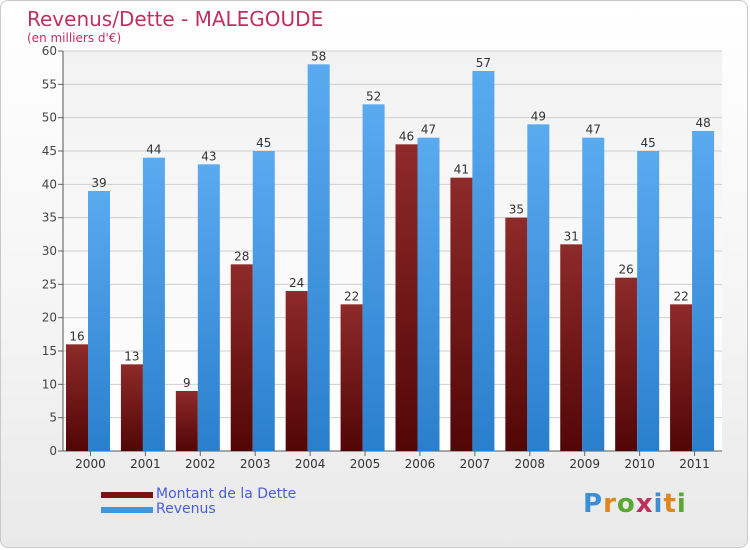  I want to click on y-tick-label: 10, so click(49, 384).